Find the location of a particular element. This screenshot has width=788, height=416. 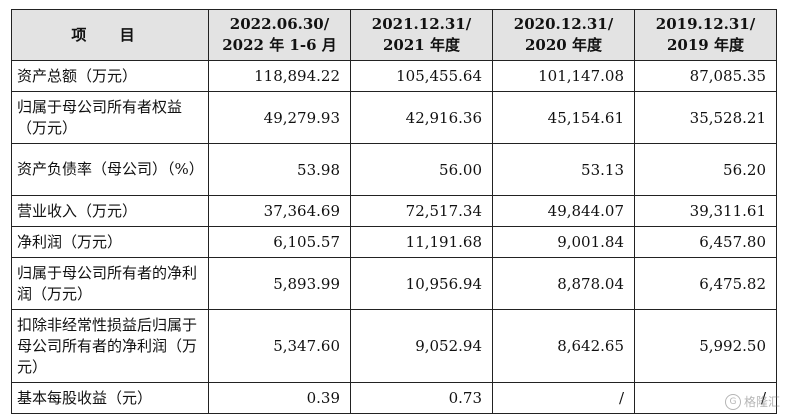

cell-value: 49,844.07 is located at coordinates (563, 211).